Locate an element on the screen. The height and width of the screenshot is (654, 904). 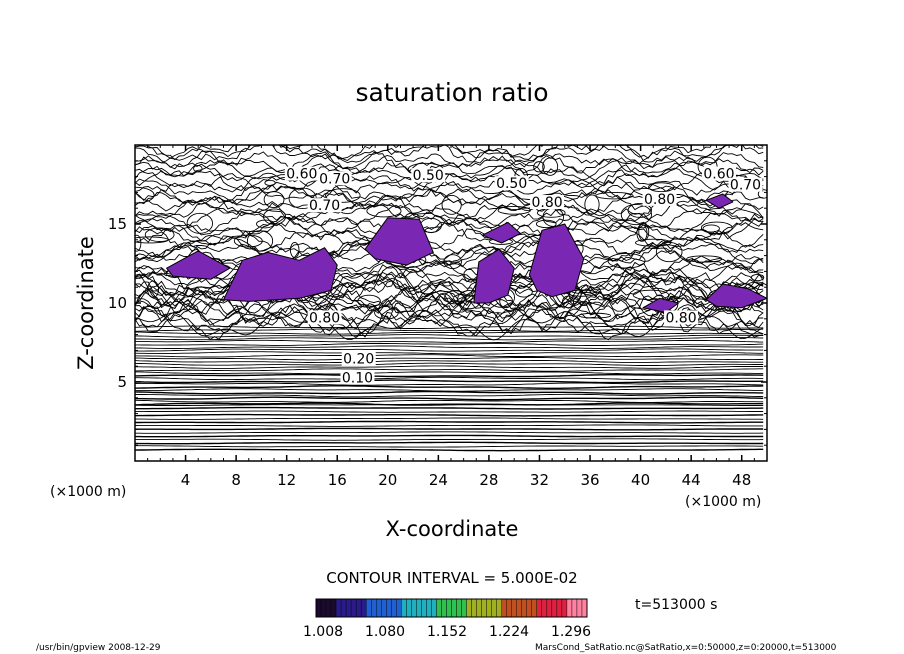
footer-left: /usr/bin/gpview 2008-12-29 is located at coordinates (98, 648).